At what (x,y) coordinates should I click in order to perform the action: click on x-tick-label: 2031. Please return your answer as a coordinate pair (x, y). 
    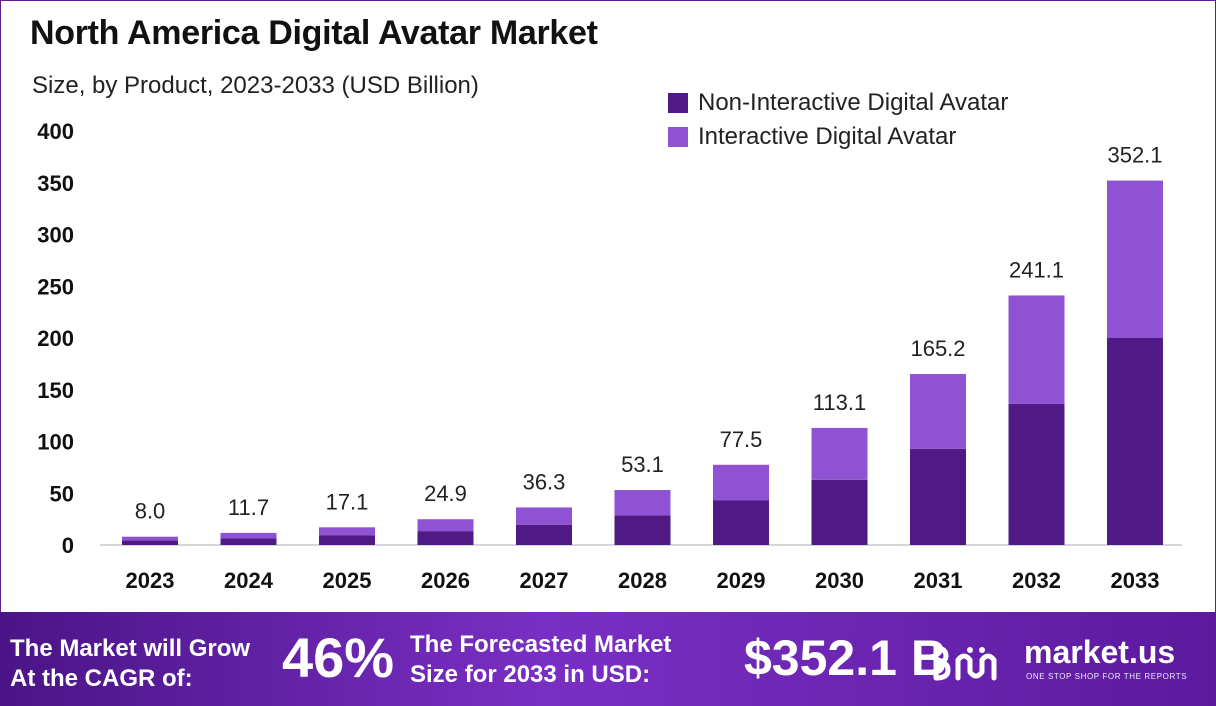
    Looking at the image, I should click on (938, 580).